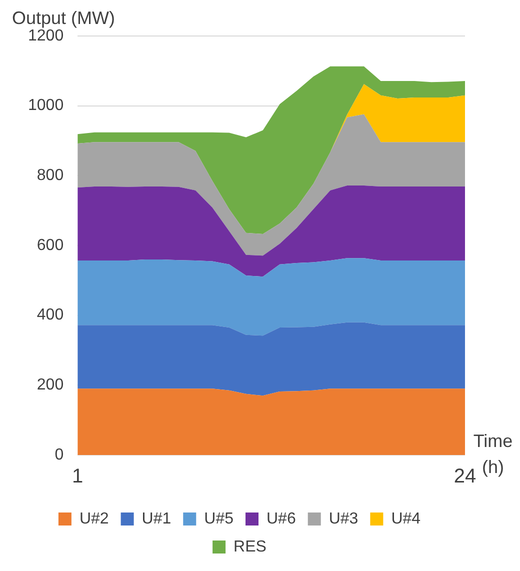 This screenshot has width=520, height=571. I want to click on y-tick-label: 1000, so click(46, 105).